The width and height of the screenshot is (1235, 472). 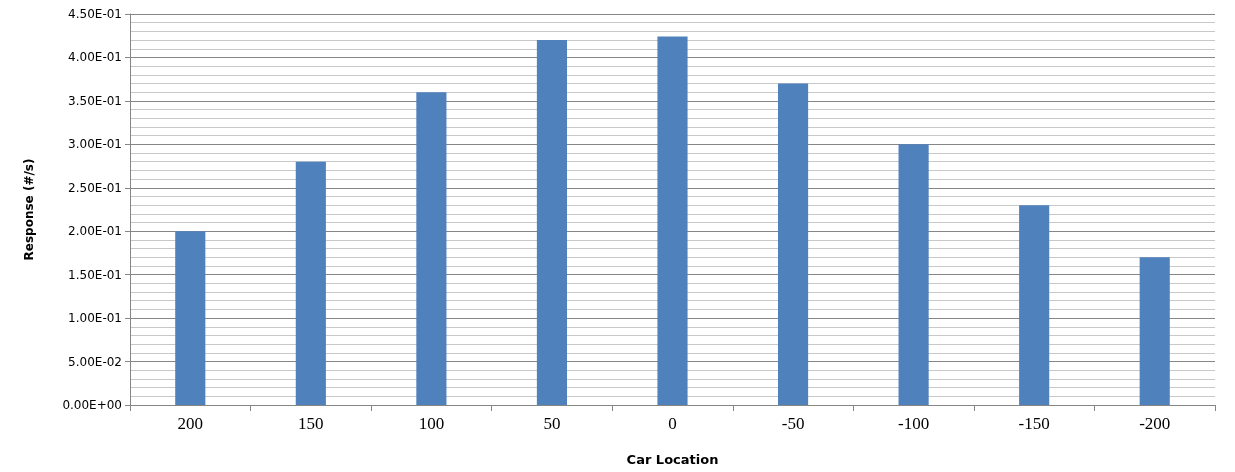 What do you see at coordinates (95, 57) in the screenshot?
I see `y-tick-label: 4.00E-01` at bounding box center [95, 57].